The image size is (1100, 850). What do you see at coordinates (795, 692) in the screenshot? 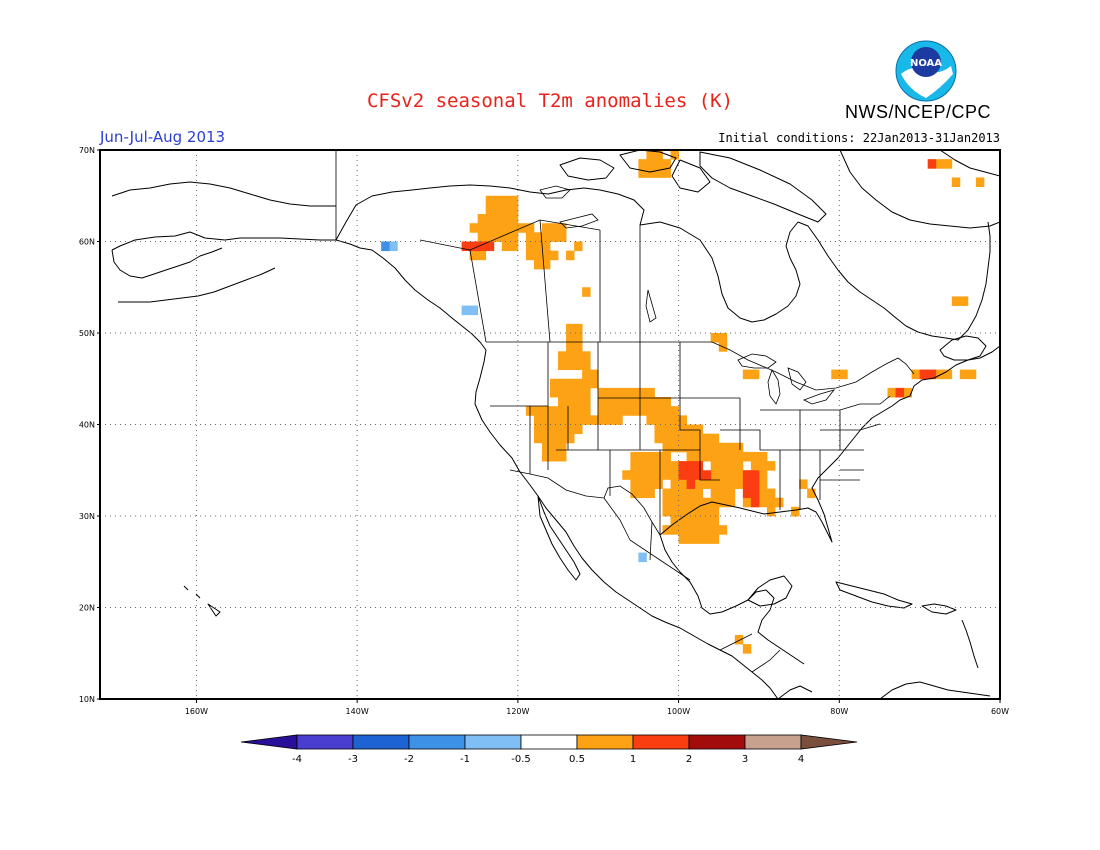
I see `central-america-pacific` at bounding box center [795, 692].